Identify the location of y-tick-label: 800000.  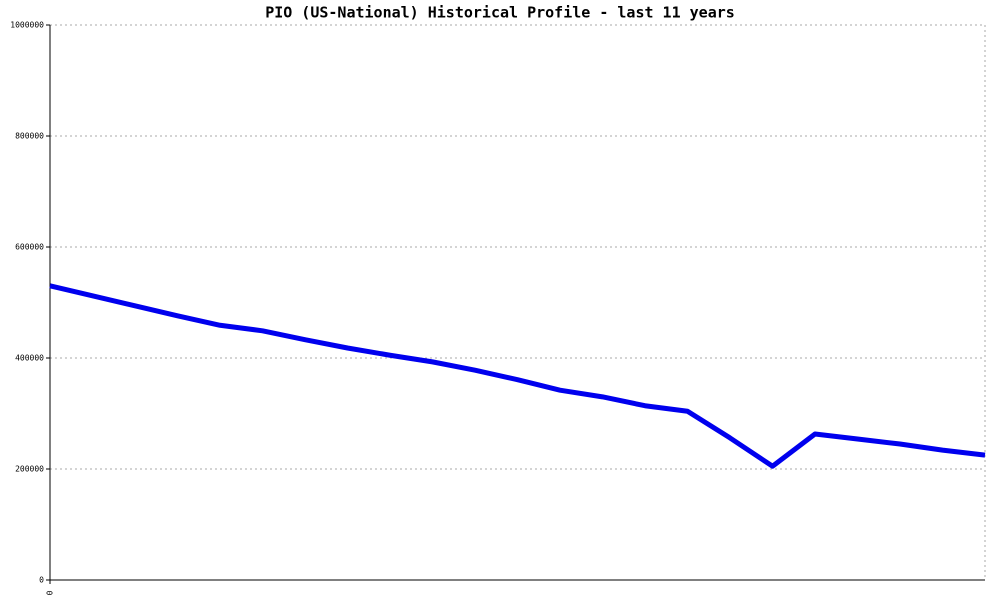
(29, 136).